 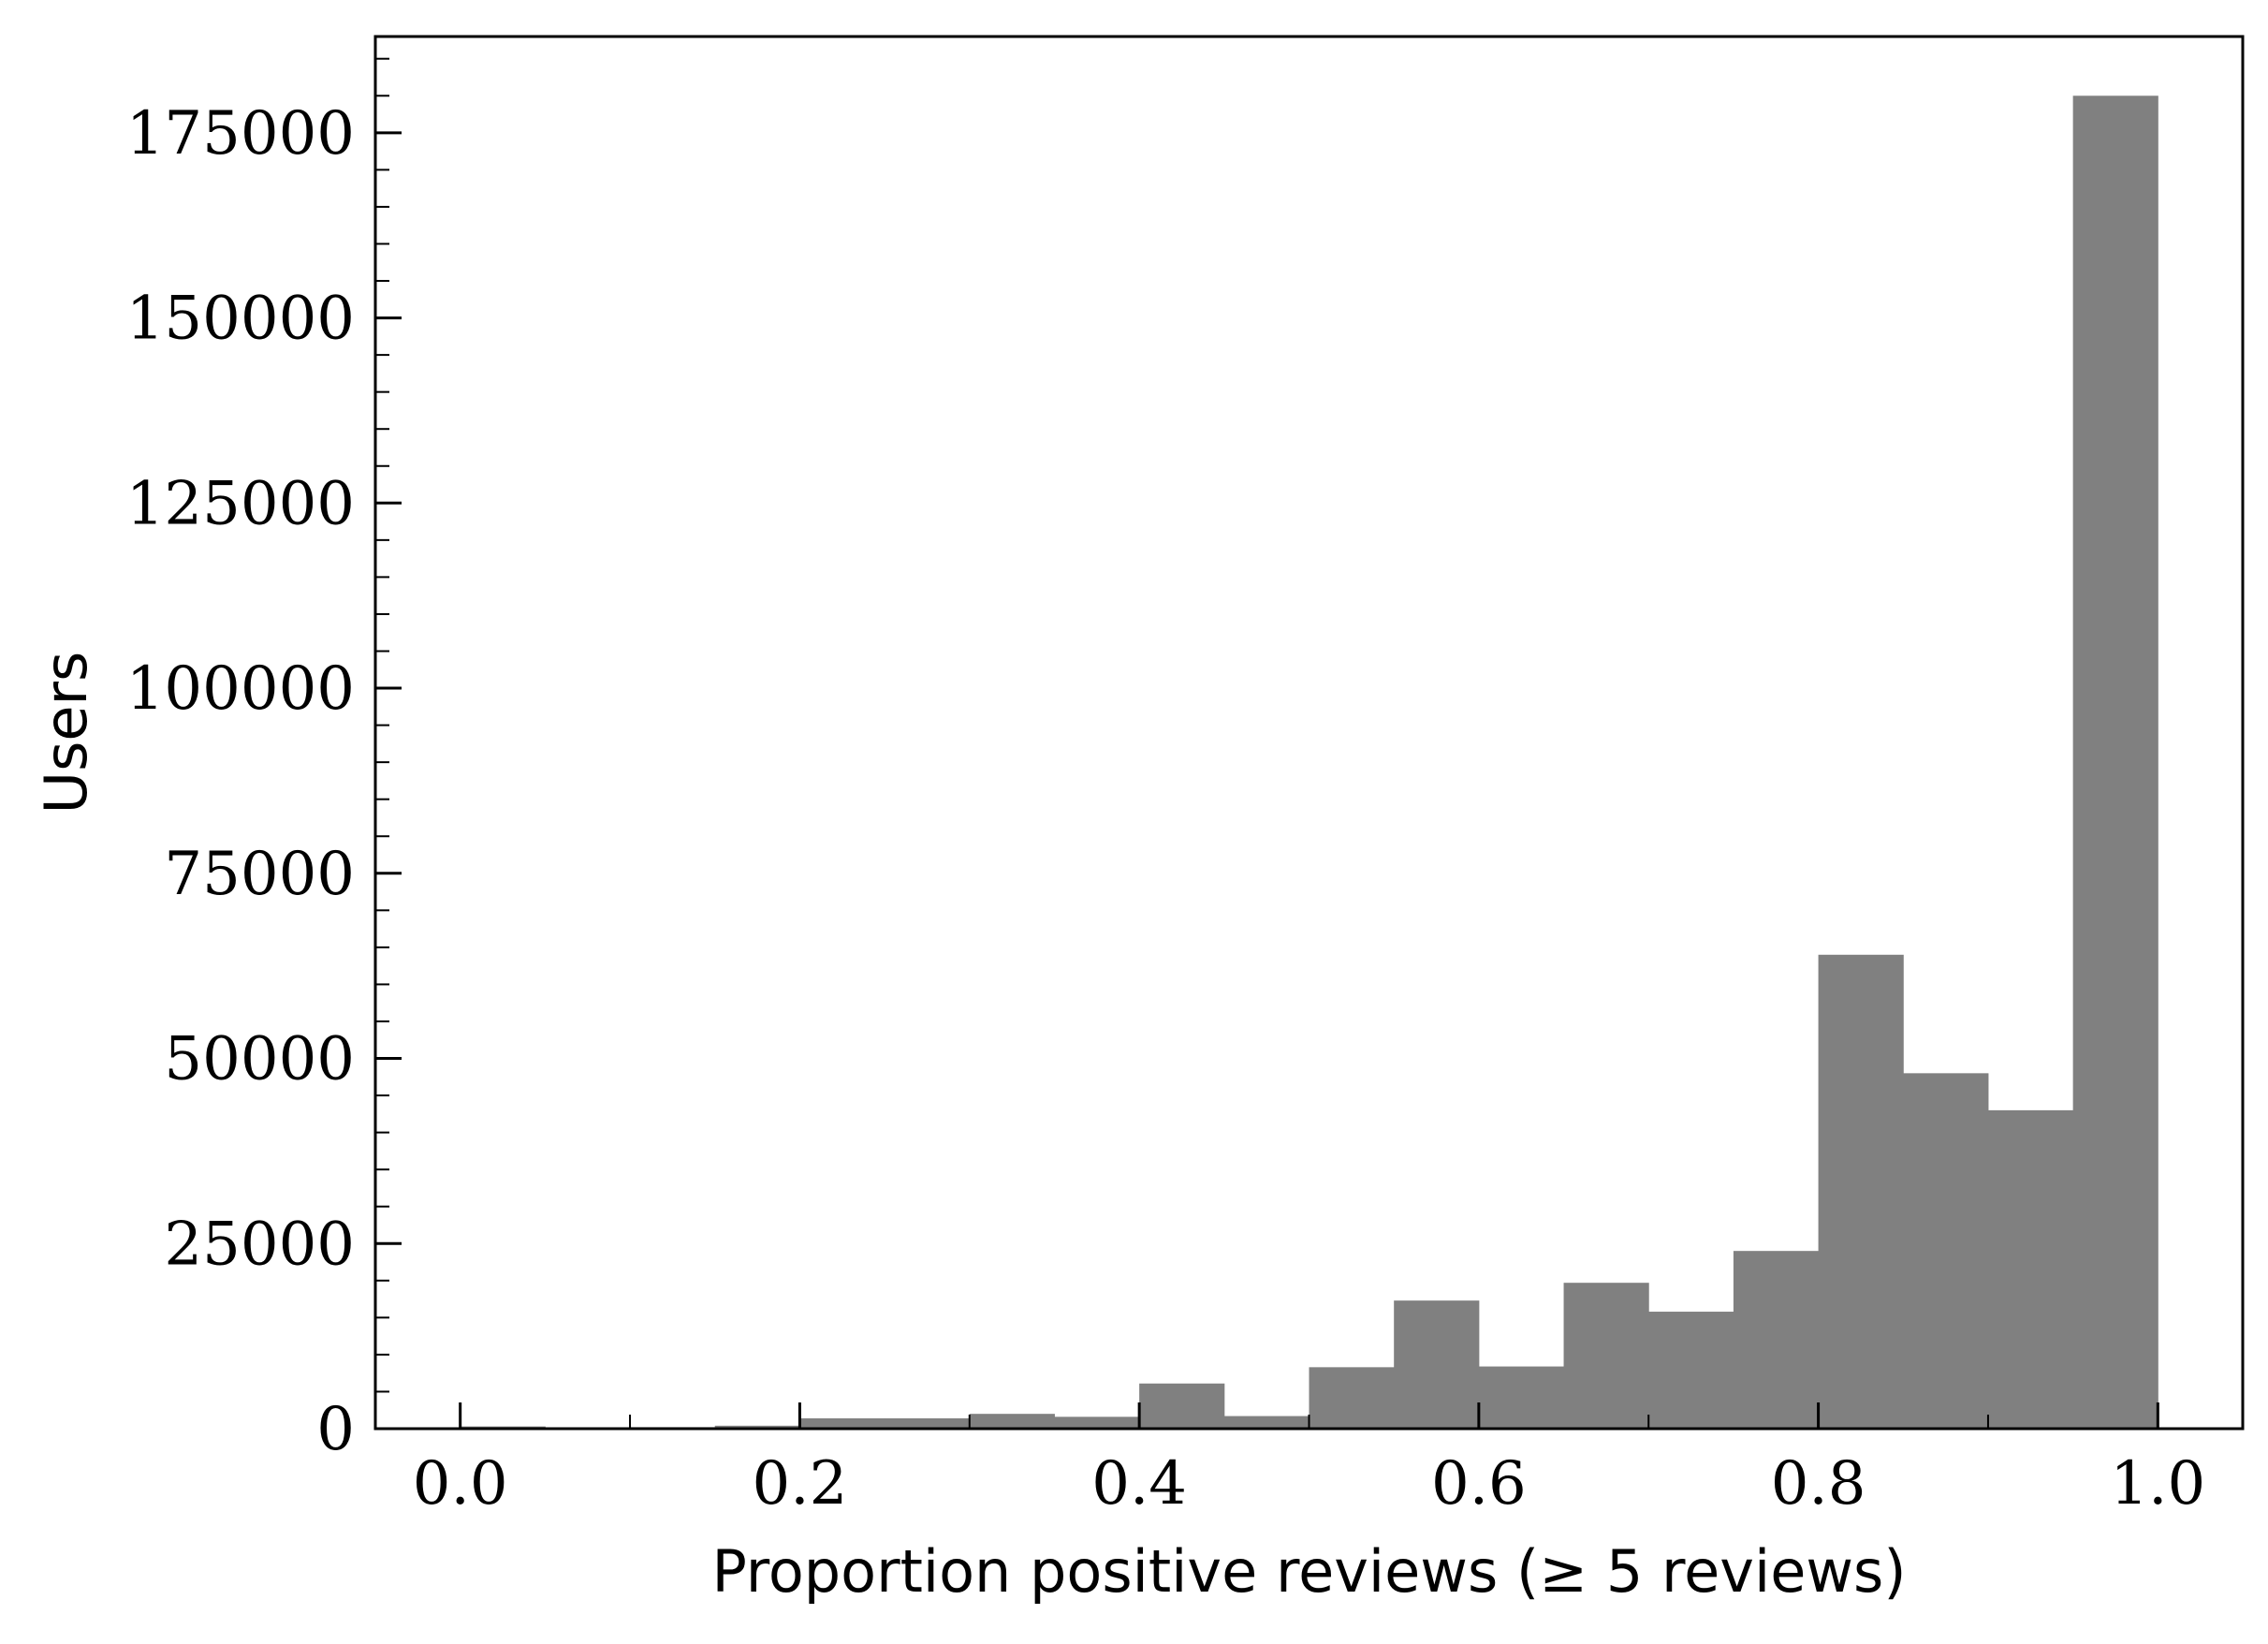 I want to click on y-tick-label: 175000, so click(x=240, y=134).